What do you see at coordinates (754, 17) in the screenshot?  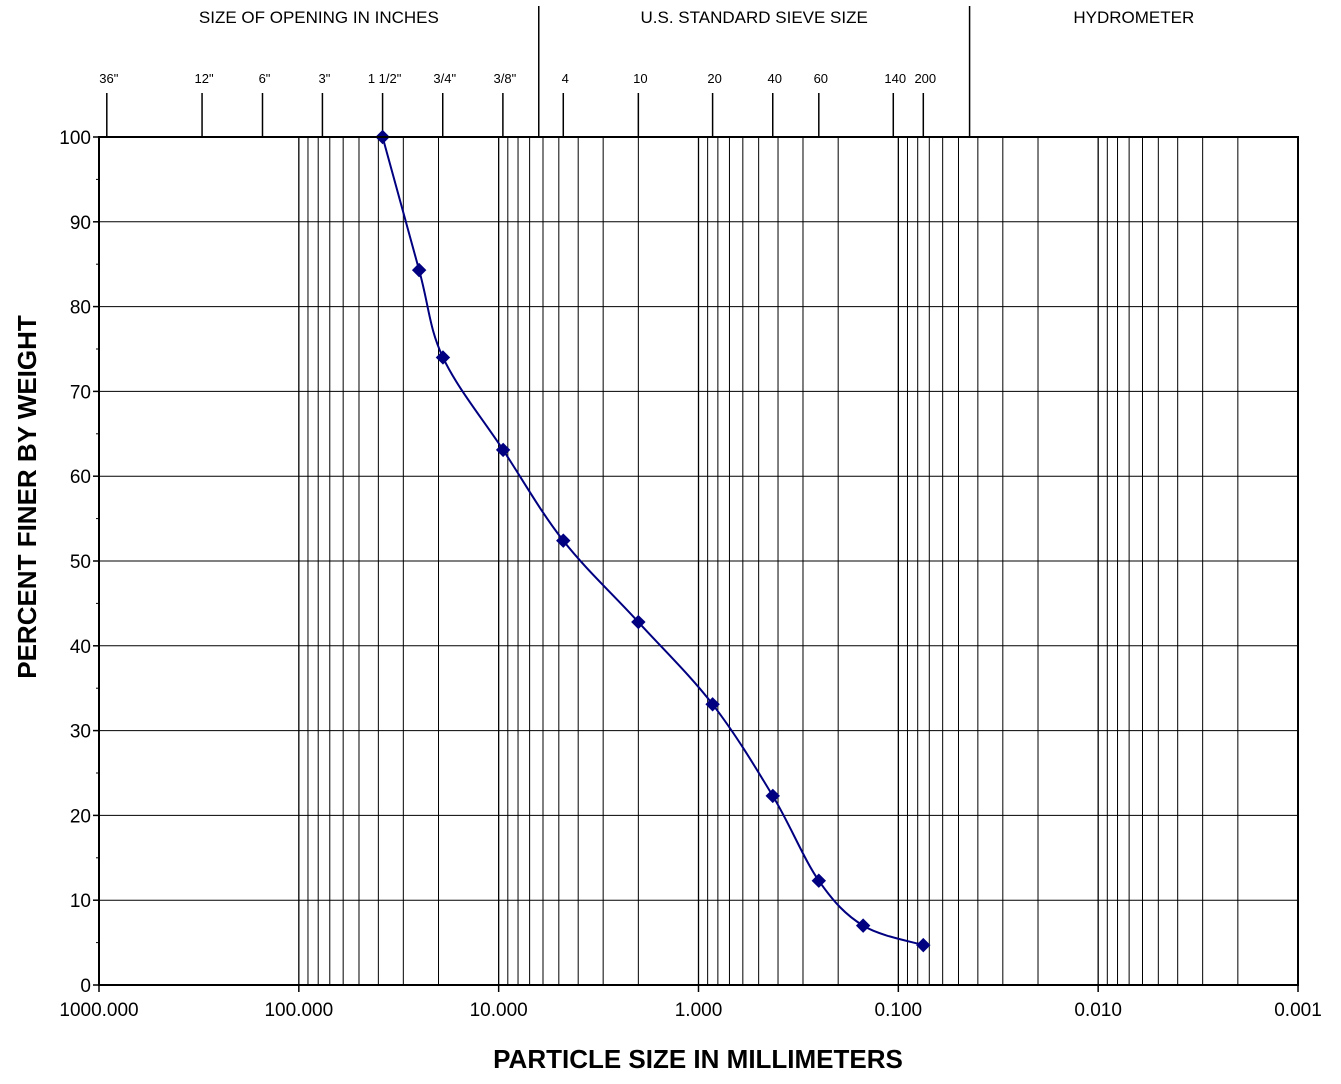 I see `section-header-label: U.S. STANDARD SIEVE SIZE` at bounding box center [754, 17].